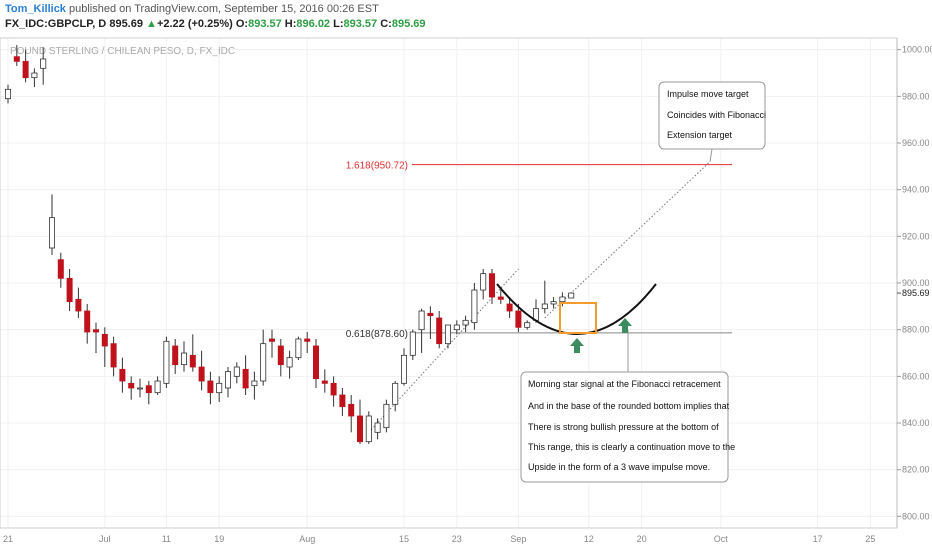 The image size is (932, 550). I want to click on x-tick-label: Aug, so click(307, 539).